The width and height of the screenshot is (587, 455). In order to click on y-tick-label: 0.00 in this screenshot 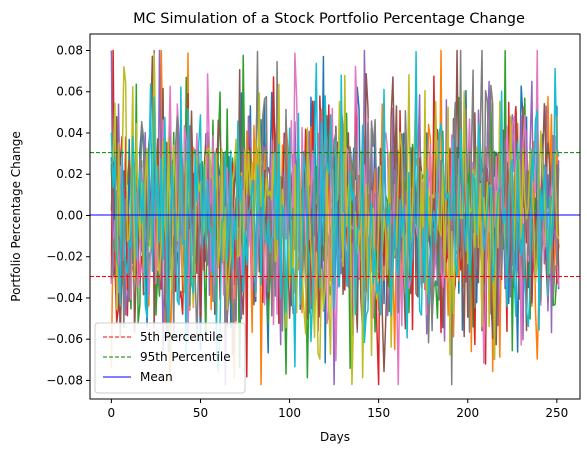, I will do `click(69, 215)`.